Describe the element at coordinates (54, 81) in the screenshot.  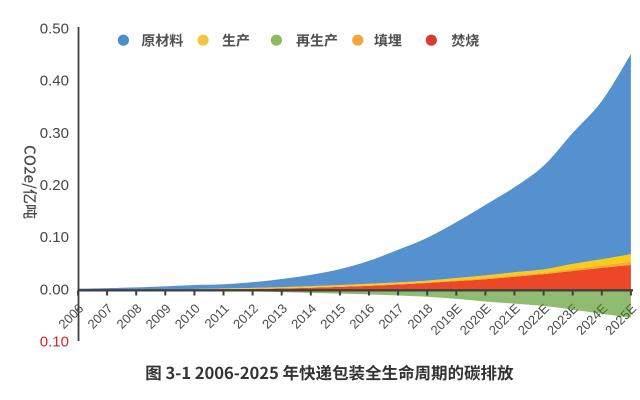
I see `svg-text: 0.40` at that location.